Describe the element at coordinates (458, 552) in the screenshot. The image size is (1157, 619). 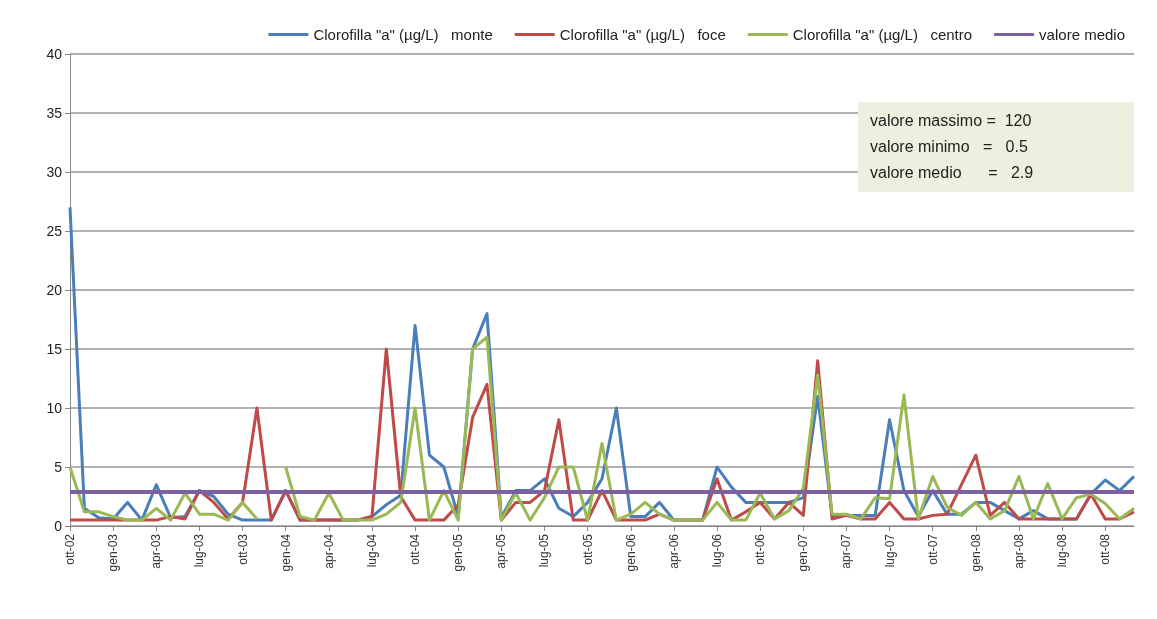
I see `x-tick-label: gen-05` at that location.